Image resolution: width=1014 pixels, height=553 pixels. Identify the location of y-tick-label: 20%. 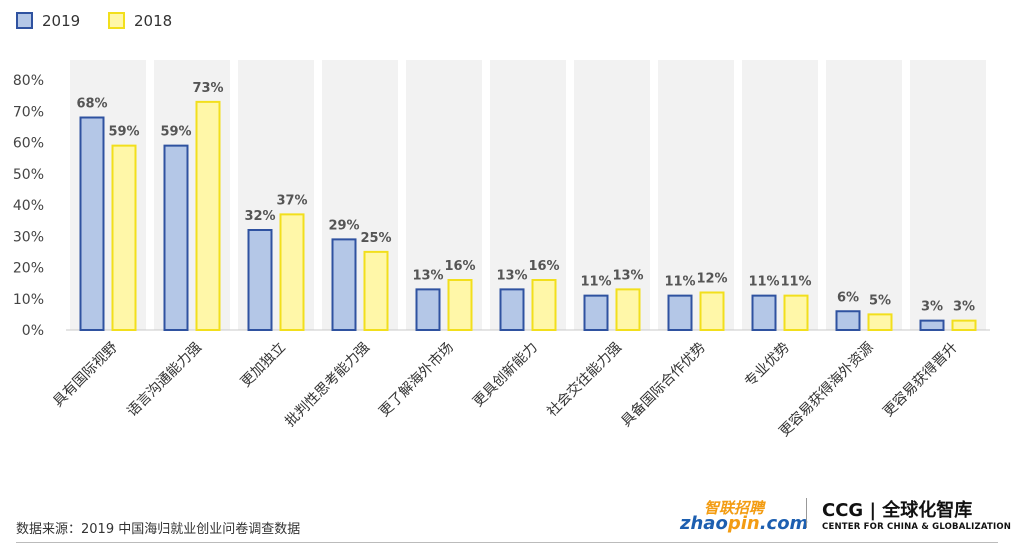
(28, 269).